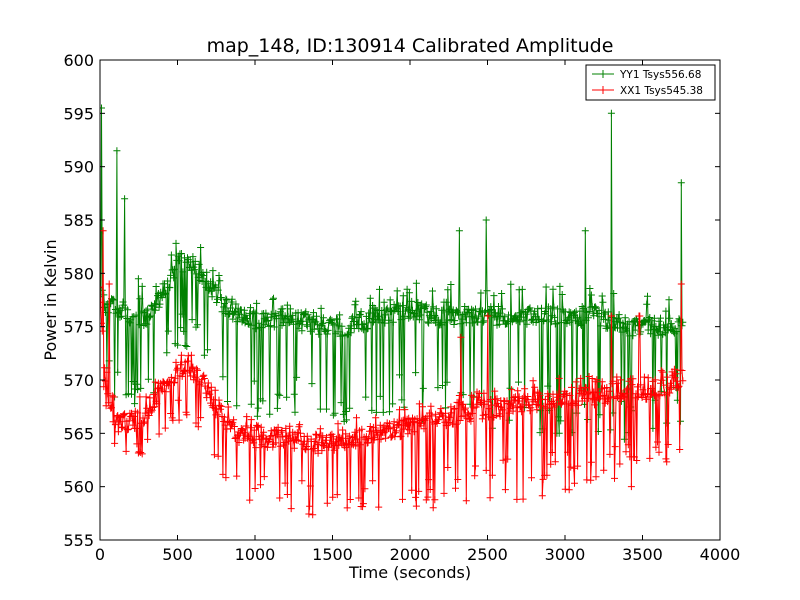  What do you see at coordinates (78, 433) in the screenshot?
I see `y-tick-label: 565` at bounding box center [78, 433].